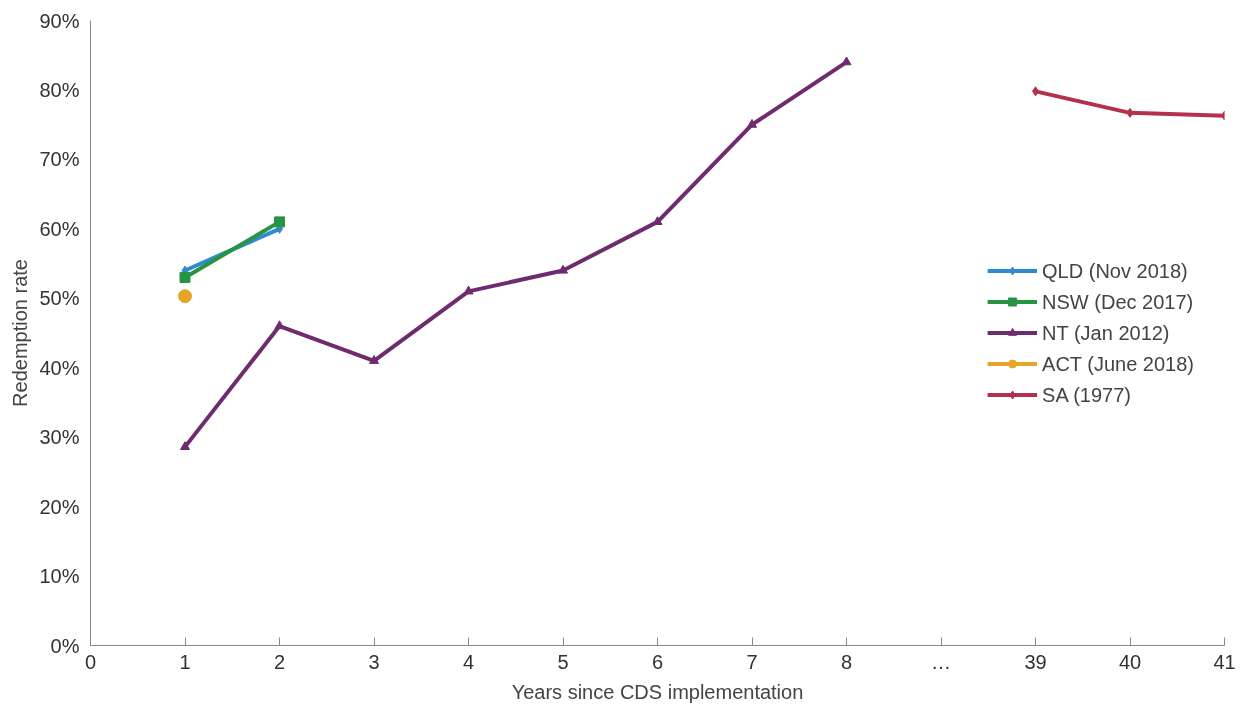  Describe the element at coordinates (1035, 661) in the screenshot. I see `x-tick-label: 39` at that location.